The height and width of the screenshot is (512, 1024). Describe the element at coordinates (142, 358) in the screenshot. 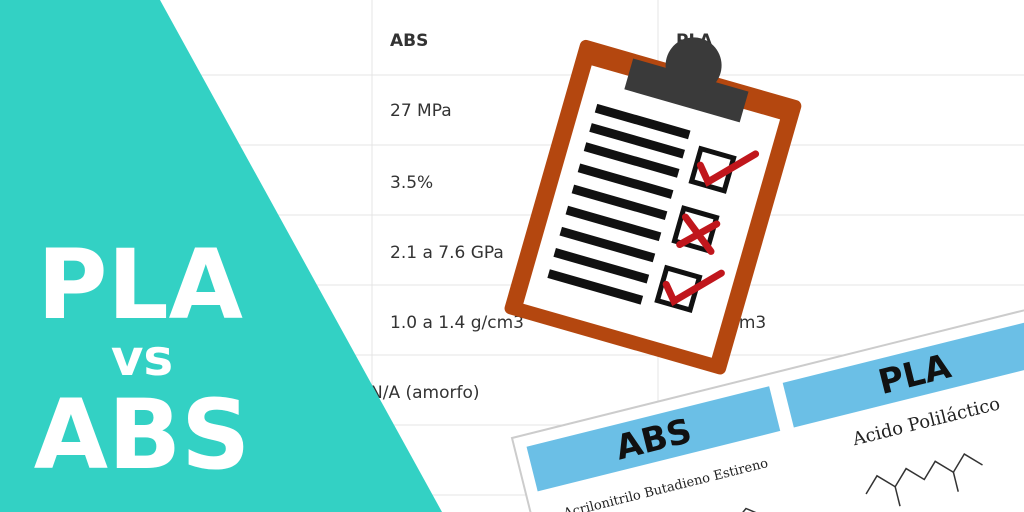

I see `title-mid: vs` at that location.